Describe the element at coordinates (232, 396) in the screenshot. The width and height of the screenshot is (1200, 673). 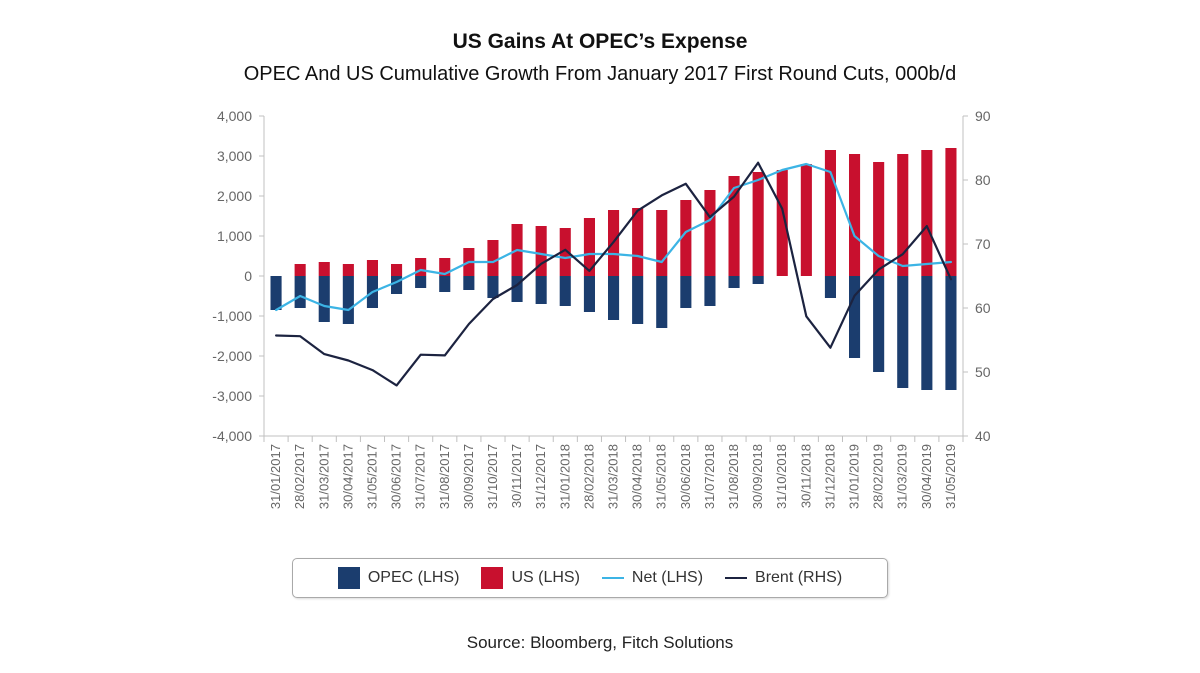
I see `y-left-tick-label-7: -3,000` at that location.